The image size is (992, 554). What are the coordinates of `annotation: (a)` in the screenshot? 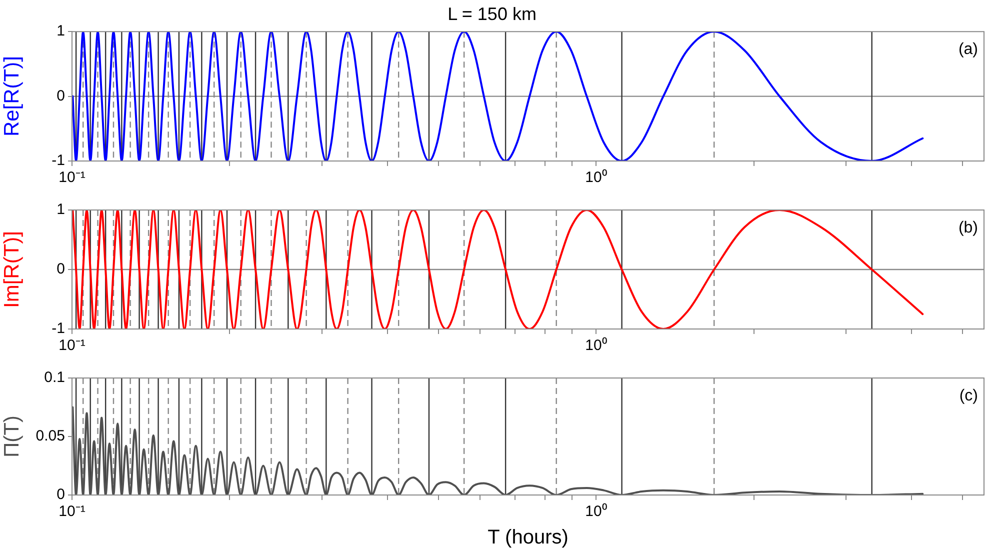 It's located at (968, 49).